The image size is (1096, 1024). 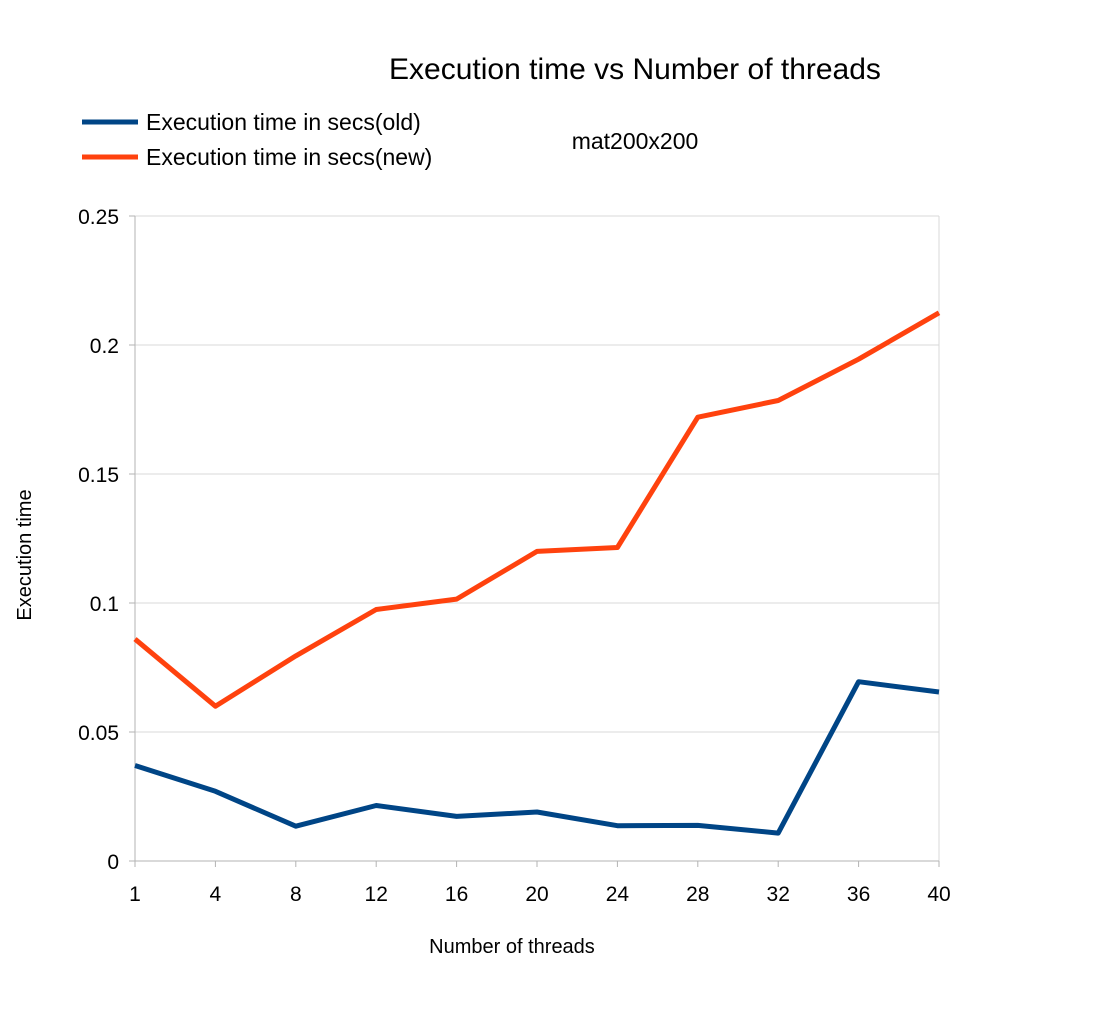 What do you see at coordinates (104, 346) in the screenshot?
I see `y-tick-label: 0.2` at bounding box center [104, 346].